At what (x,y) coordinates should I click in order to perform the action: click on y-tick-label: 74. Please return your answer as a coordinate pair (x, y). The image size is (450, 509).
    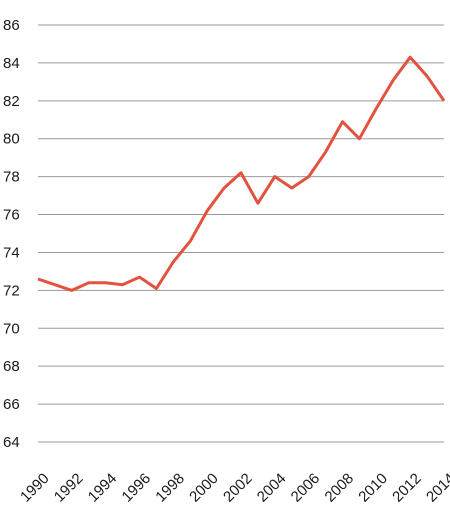
    Looking at the image, I should click on (11, 252).